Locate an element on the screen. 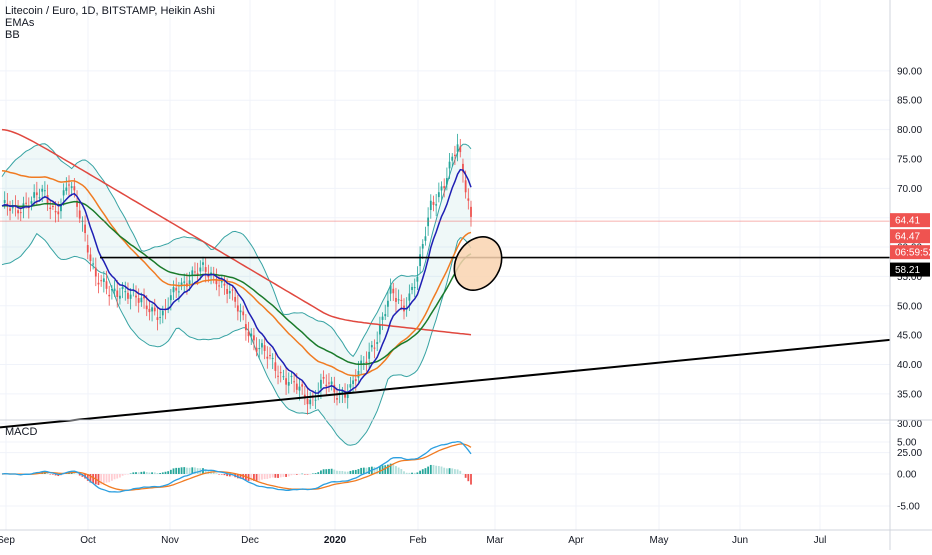  ema-price-tag-bg is located at coordinates (910, 236).